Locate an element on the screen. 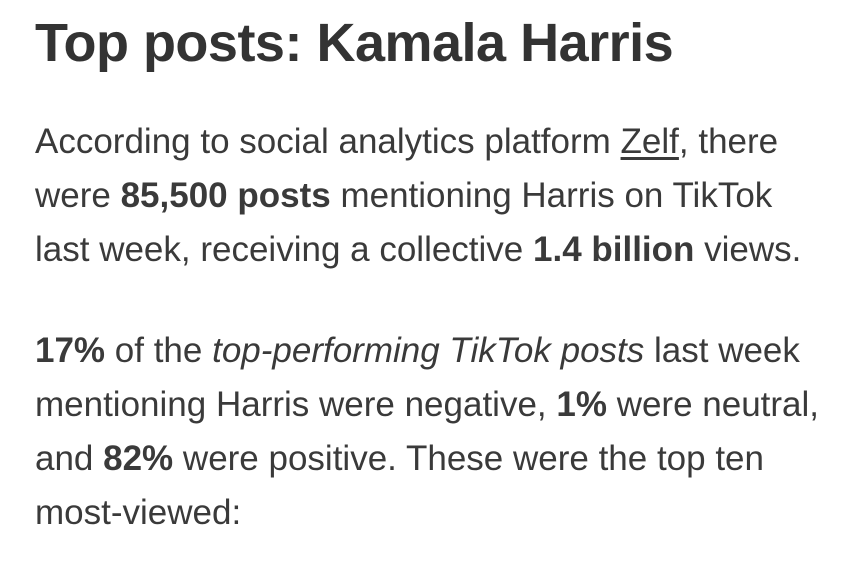  text-segment: According to social analytics platform is located at coordinates (328, 141).